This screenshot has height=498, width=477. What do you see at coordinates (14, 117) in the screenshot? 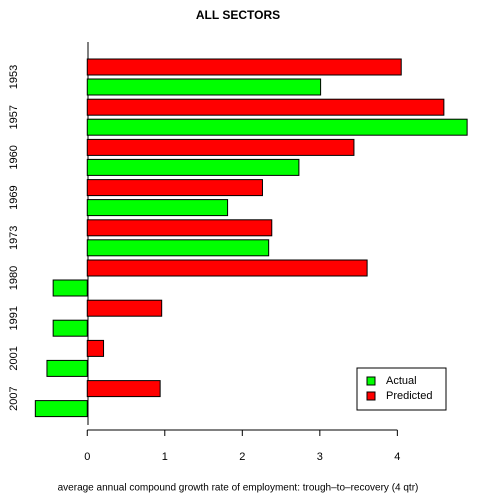
I see `y-tick-label: 1957` at bounding box center [14, 117].